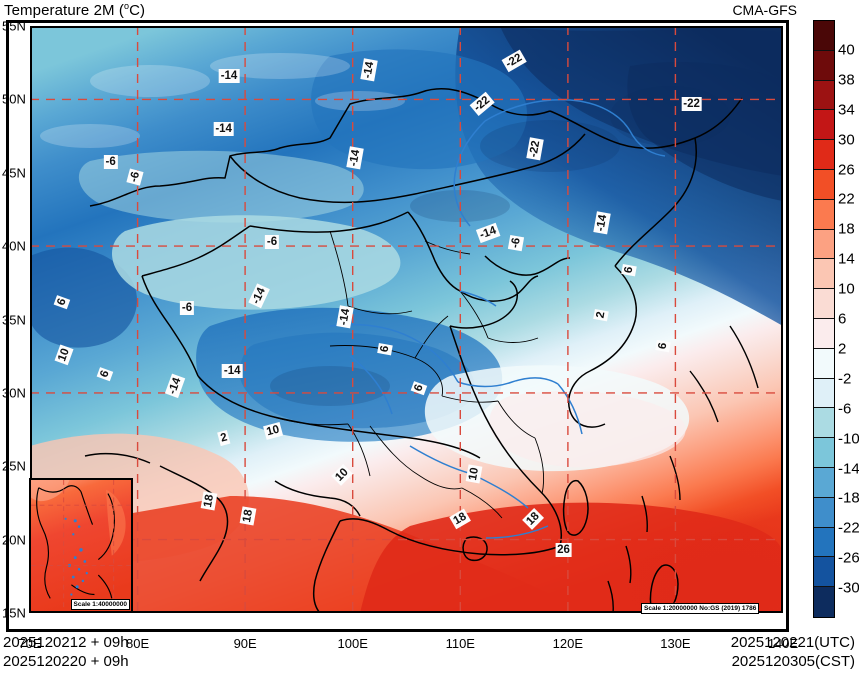  Describe the element at coordinates (793, 661) in the screenshot. I see `valid-time-cst: 2025120305(CST)` at that location.